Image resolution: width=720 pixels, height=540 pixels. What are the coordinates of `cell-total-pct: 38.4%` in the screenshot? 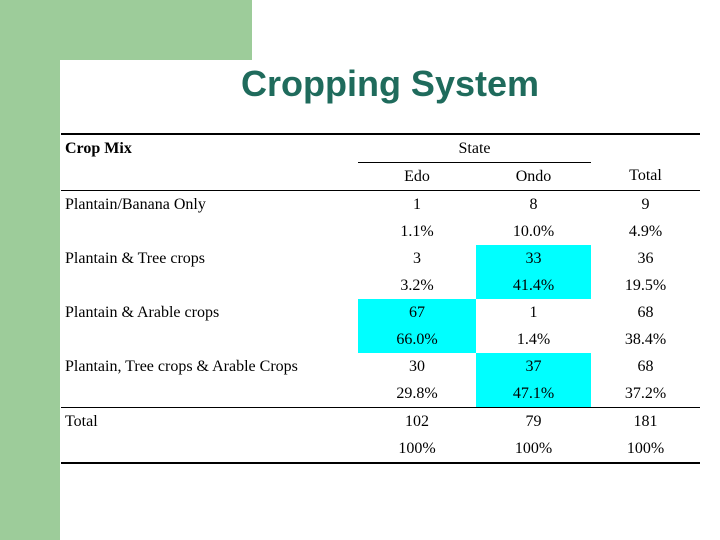 It's located at (645, 339).